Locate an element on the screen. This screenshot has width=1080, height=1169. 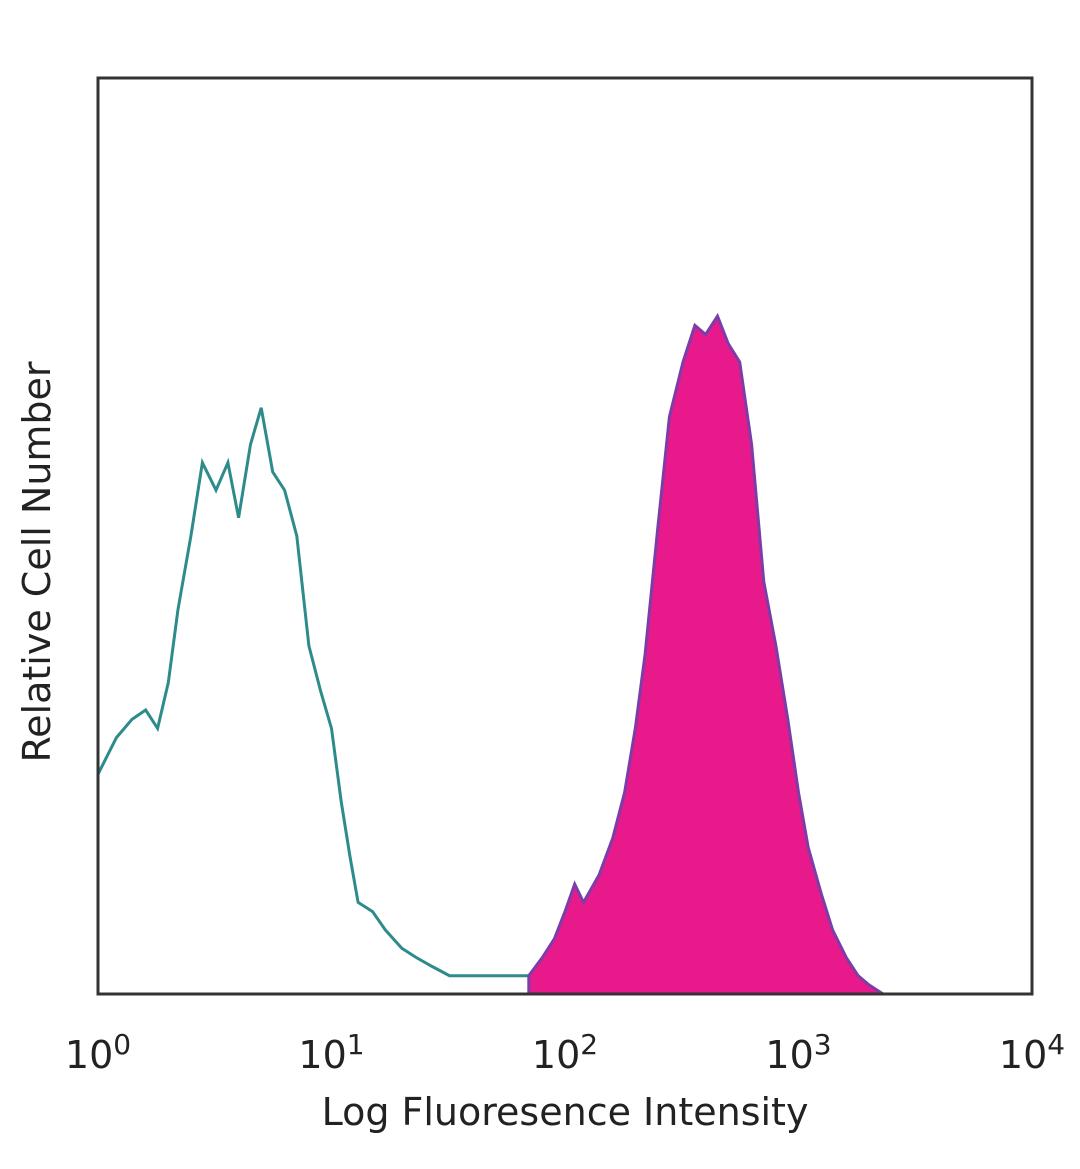
x-tick-label: 104 is located at coordinates (1032, 1052).